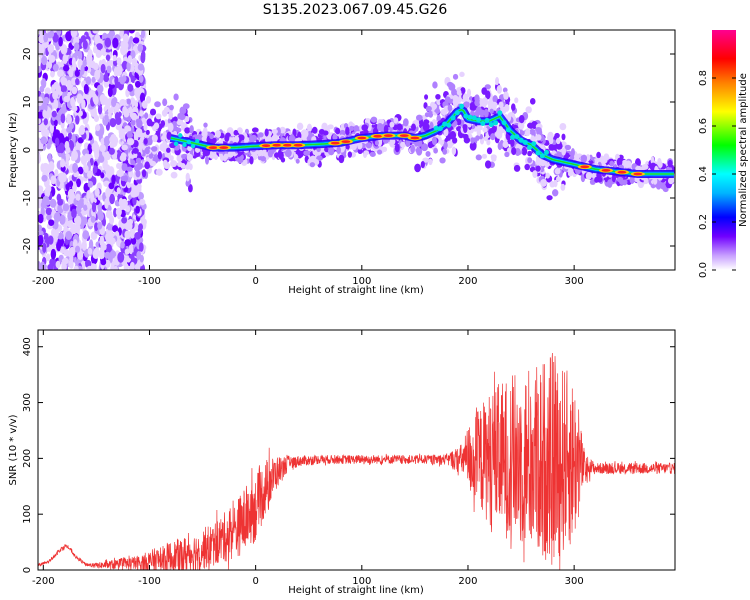  Describe the element at coordinates (356, 290) in the screenshot. I see `spectrogram-x-label: Height of straight line (km)` at that location.